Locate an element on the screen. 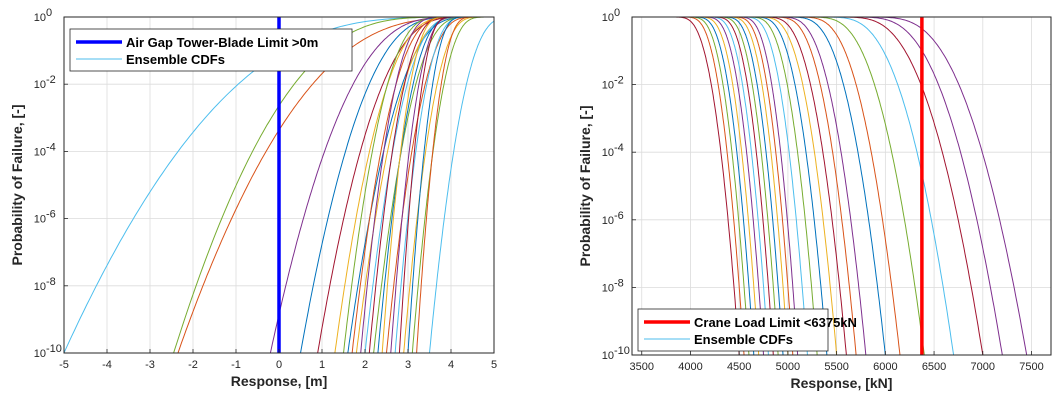 The width and height of the screenshot is (1053, 402). x-tick-label: 5500 is located at coordinates (836, 367).